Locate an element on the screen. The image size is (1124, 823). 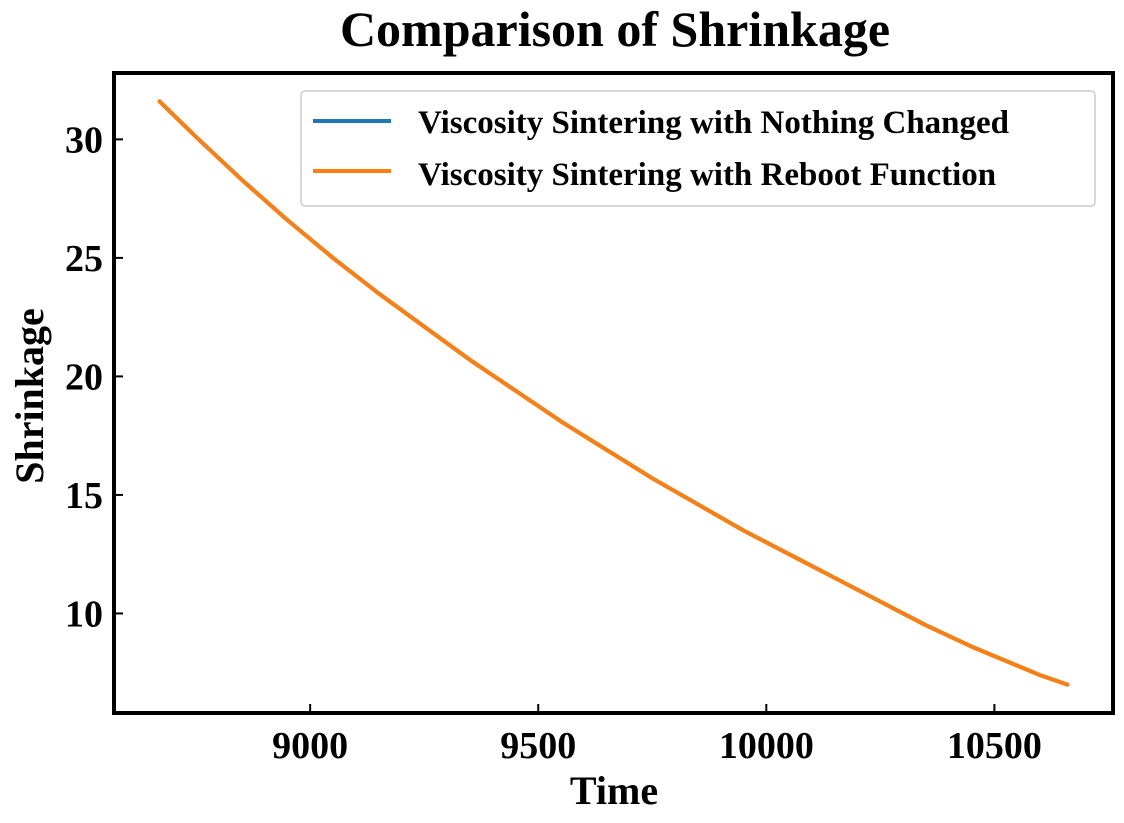
y-tick-label: 20 is located at coordinates (84, 377).